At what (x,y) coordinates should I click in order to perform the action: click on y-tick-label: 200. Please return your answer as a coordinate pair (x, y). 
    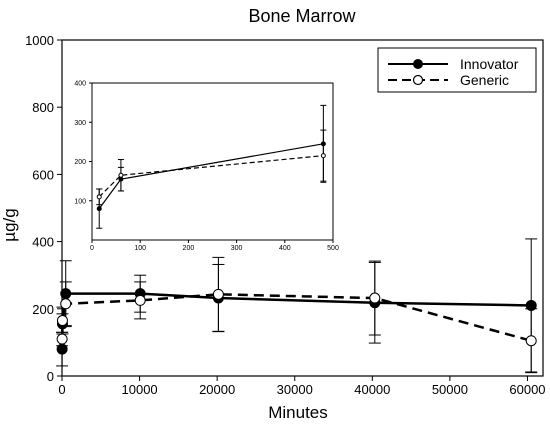
    Looking at the image, I should click on (43, 309).